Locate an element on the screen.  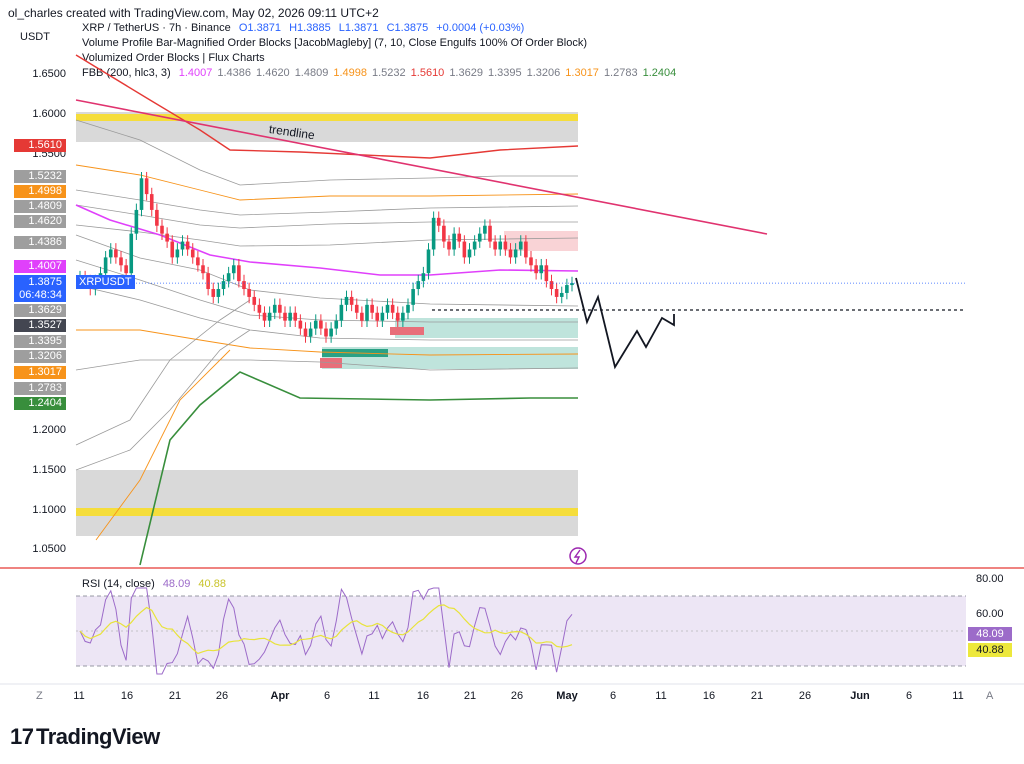
rsi-legend: RSI (14, close) 48.09 40.88 is located at coordinates (156, 584).